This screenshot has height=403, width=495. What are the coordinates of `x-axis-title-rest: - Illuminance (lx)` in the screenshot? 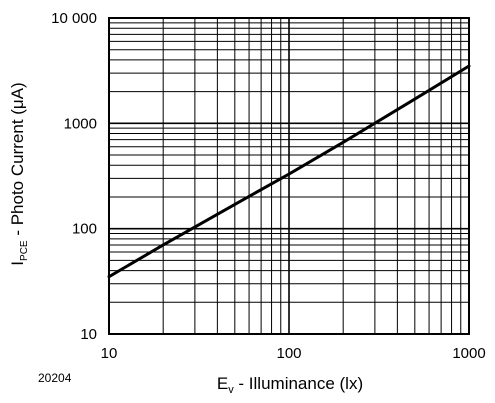 It's located at (298, 383).